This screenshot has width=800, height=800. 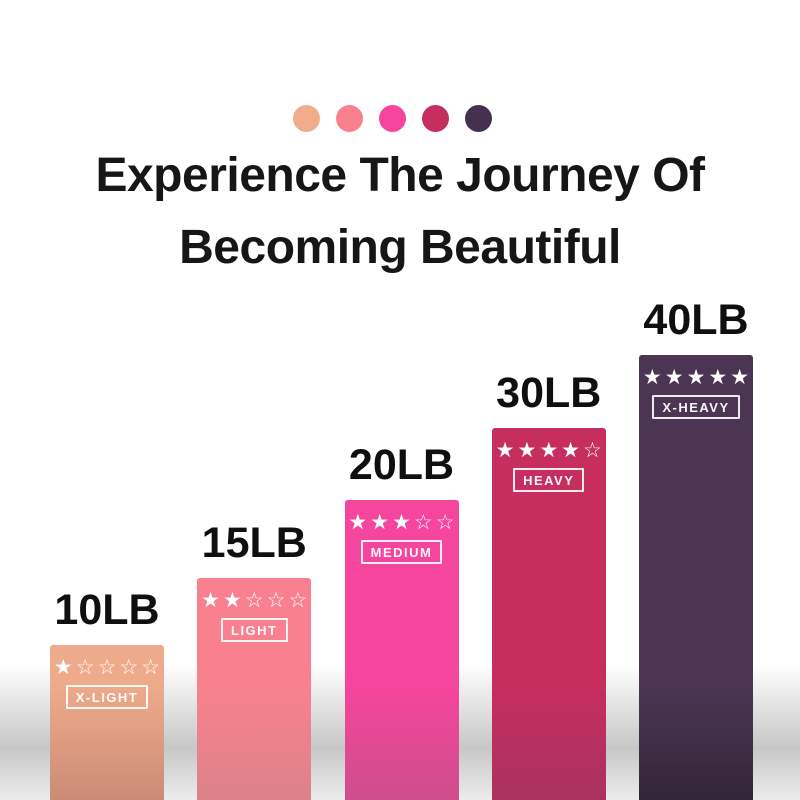 I want to click on bar-group: 20LB ★★★☆☆ MEDIUM, so click(x=401, y=620).